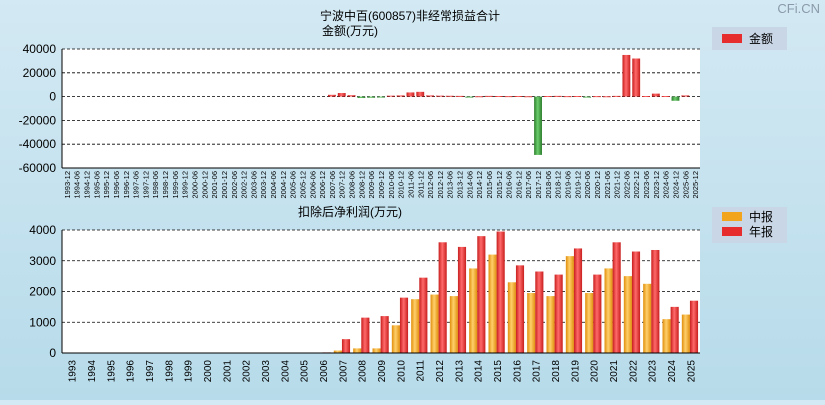 The width and height of the screenshot is (825, 405). Describe the element at coordinates (518, 185) in the screenshot. I see `x-tick-label: 2016-12` at that location.